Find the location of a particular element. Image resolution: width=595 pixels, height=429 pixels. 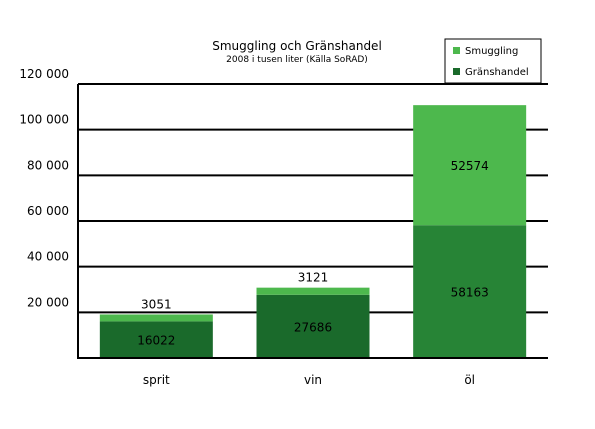

data-label: 3121 is located at coordinates (313, 278).